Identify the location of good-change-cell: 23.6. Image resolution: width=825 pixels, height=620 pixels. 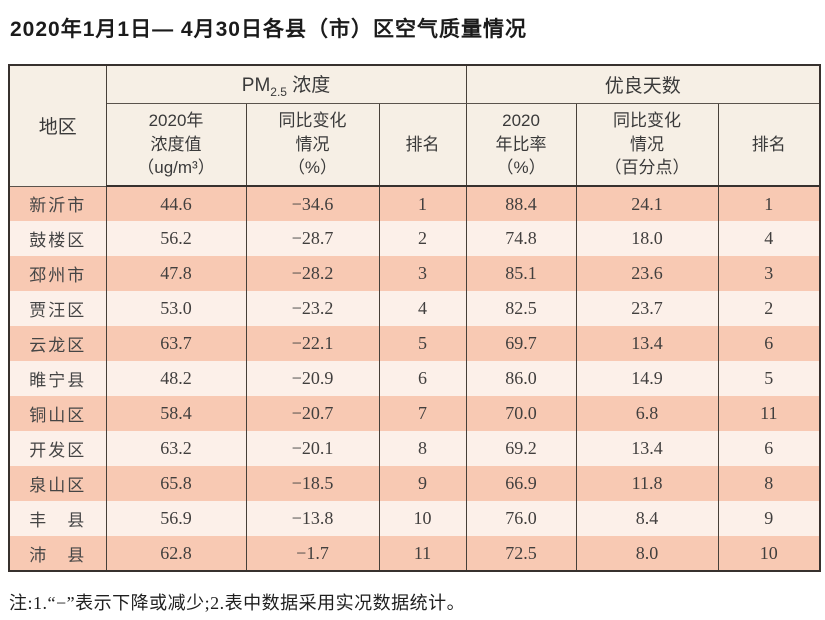
(647, 273).